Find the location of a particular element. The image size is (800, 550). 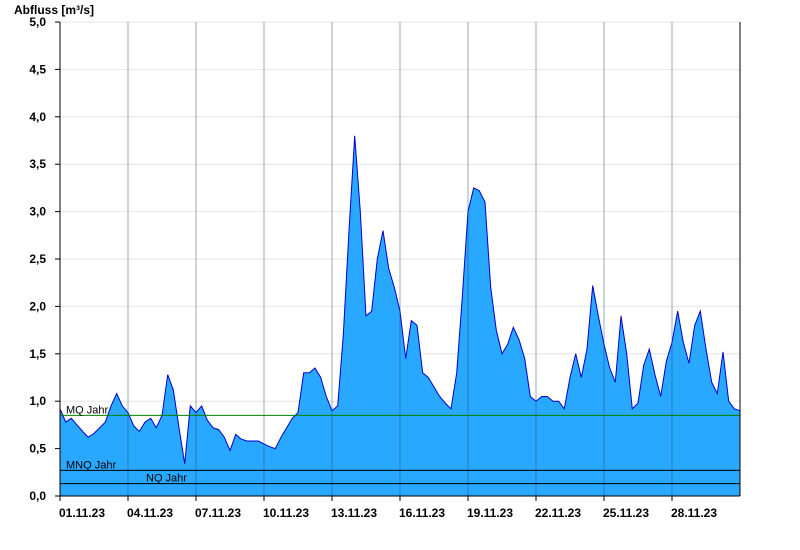

x-tick-label: 13.11.23 is located at coordinates (354, 513).